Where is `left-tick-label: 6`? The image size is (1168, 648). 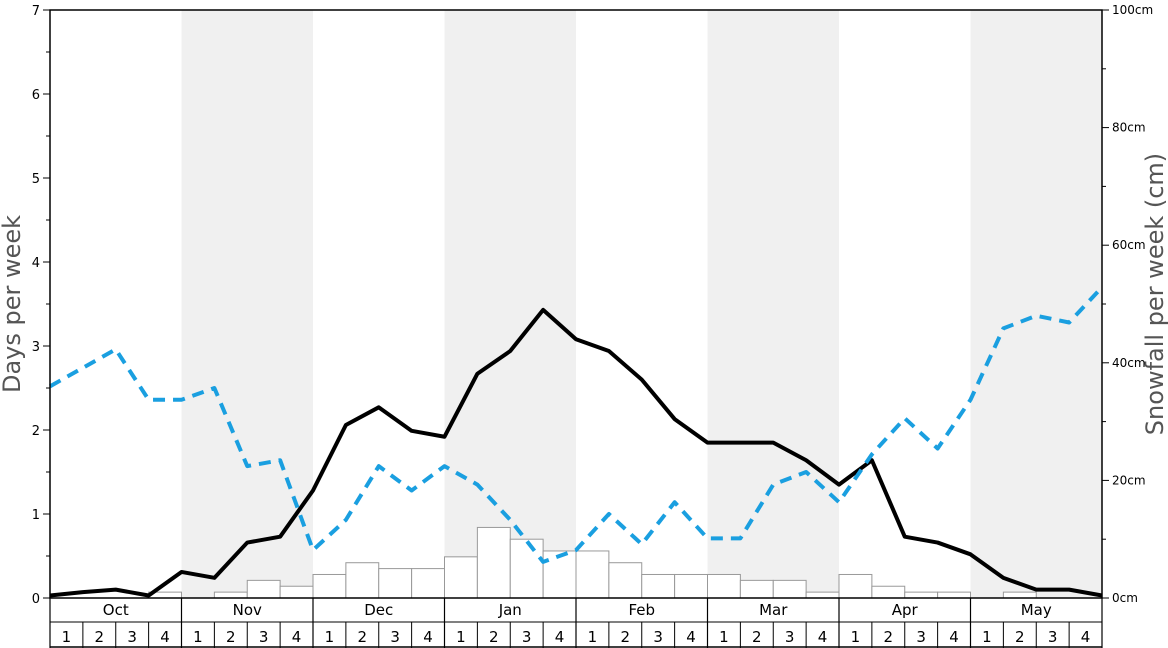 left-tick-label: 6 is located at coordinates (36, 95).